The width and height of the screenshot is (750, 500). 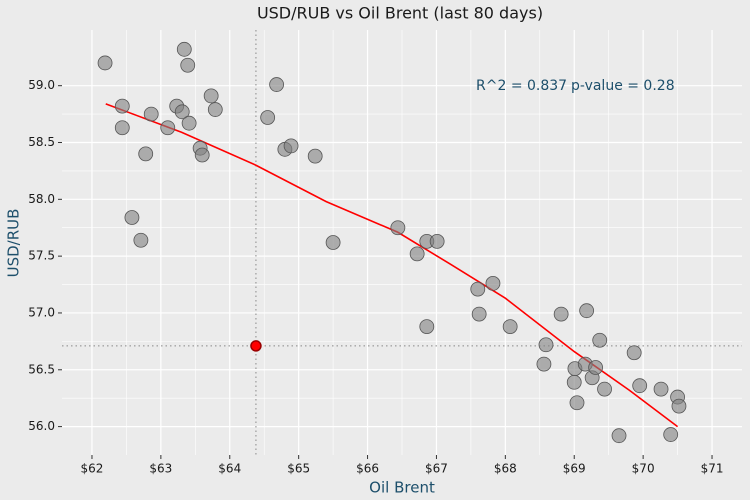 I want to click on x-tick-label: $71, so click(x=712, y=469).